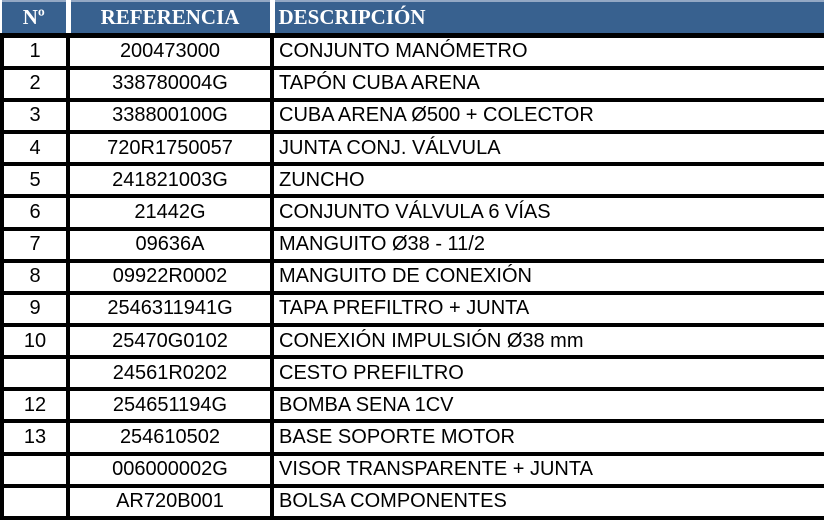  I want to click on table-row: 006000002G VISOR TRANSPARENTE + JUNTA, so click(412, 469).